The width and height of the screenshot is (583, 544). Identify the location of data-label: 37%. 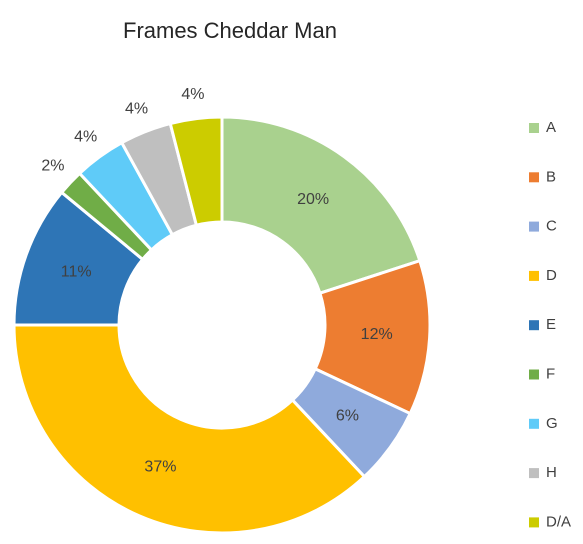
(160, 466).